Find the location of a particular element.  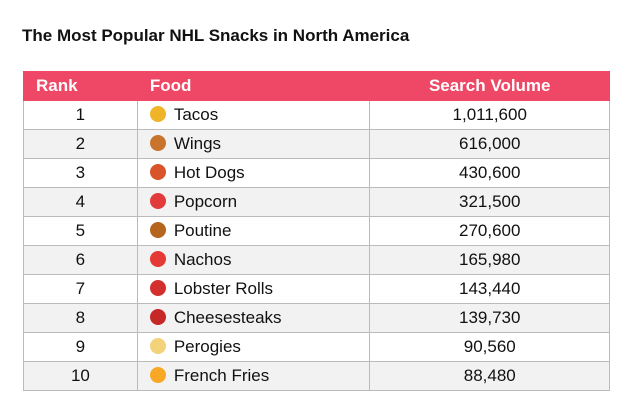

food-name: Tacos is located at coordinates (196, 114).